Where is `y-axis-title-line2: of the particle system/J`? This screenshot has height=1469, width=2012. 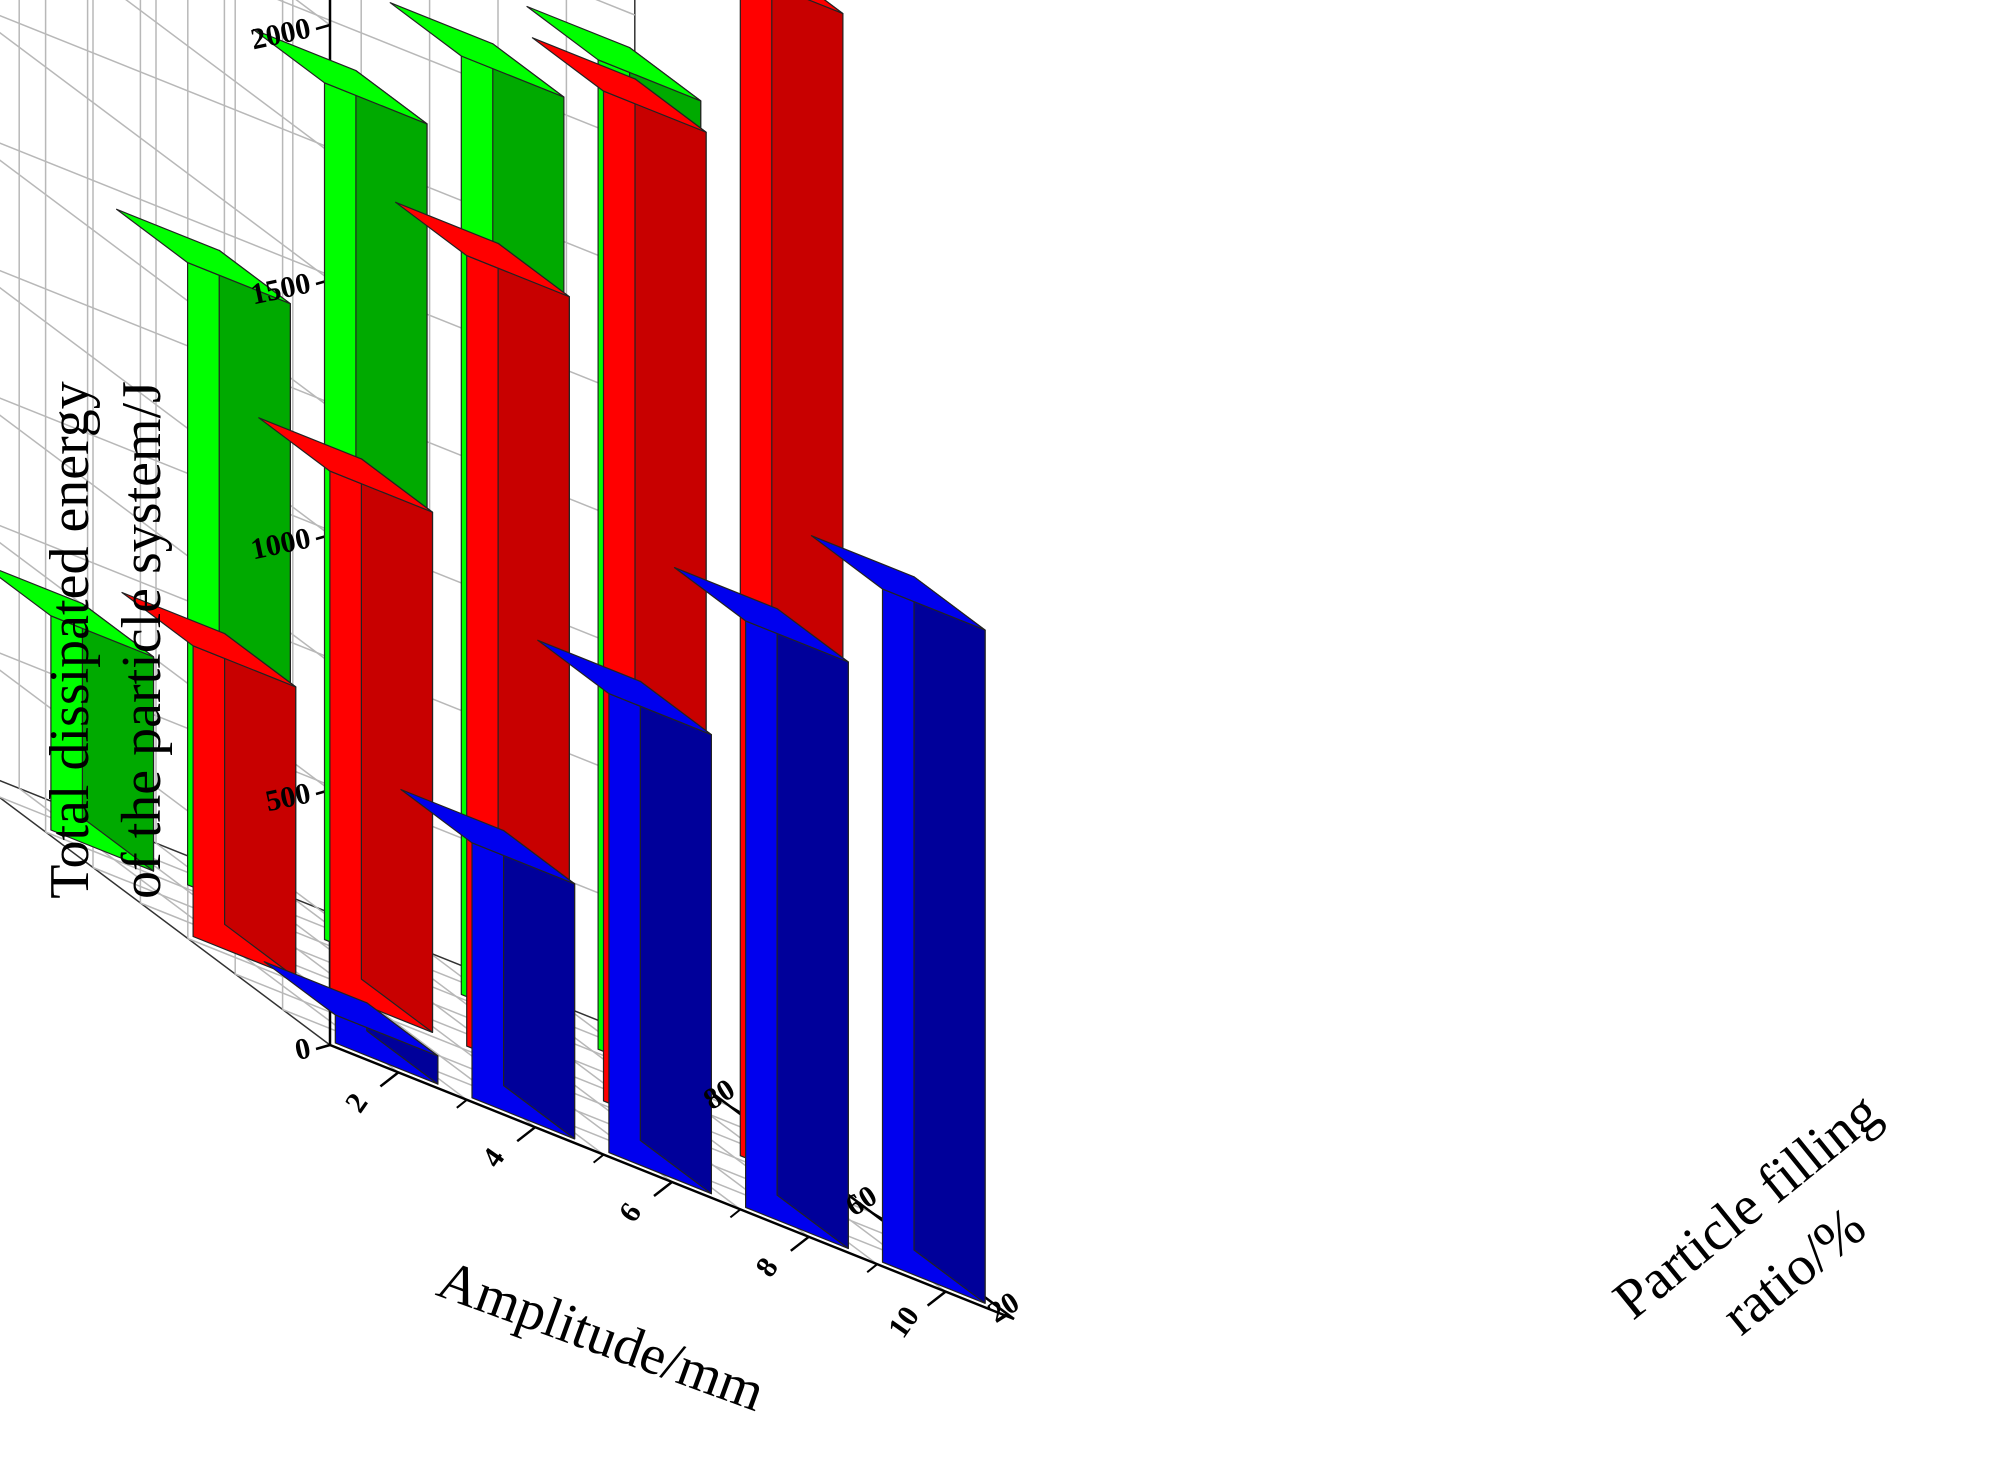 y-axis-title-line2: of the particle system/J is located at coordinates (142, 640).